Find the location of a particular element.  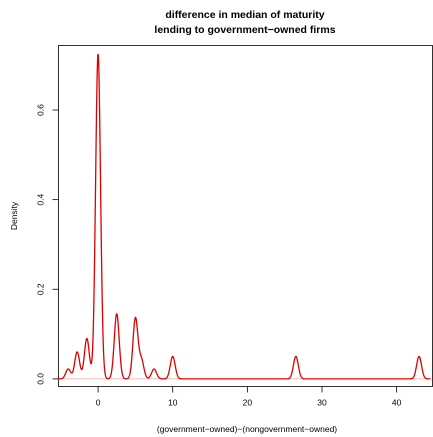

x-axis-label: (government−owned)−(nongovernment−owned) is located at coordinates (247, 429).